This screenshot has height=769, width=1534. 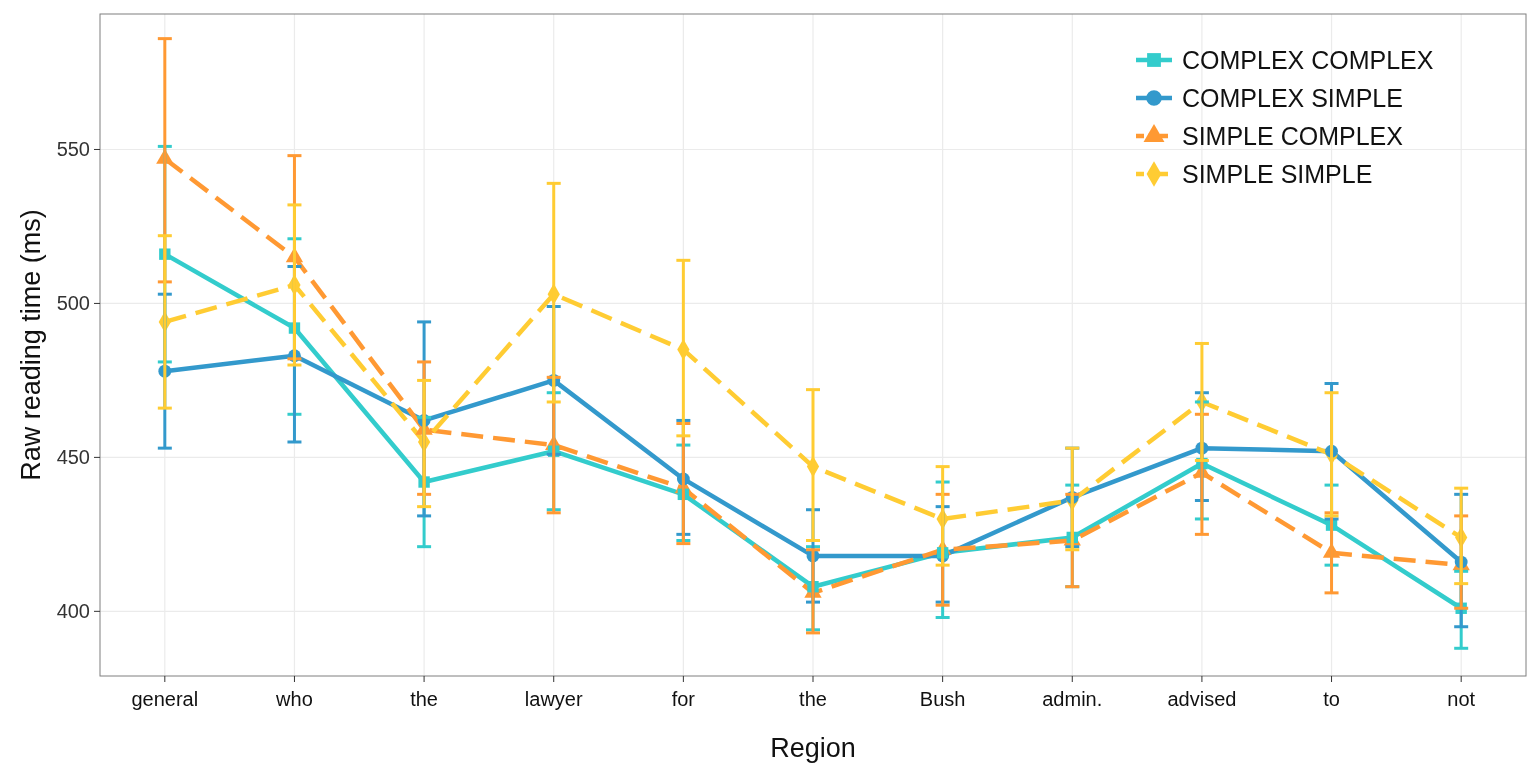 What do you see at coordinates (1293, 135) in the screenshot?
I see `legend-label: SIMPLE COMPLEX` at bounding box center [1293, 135].